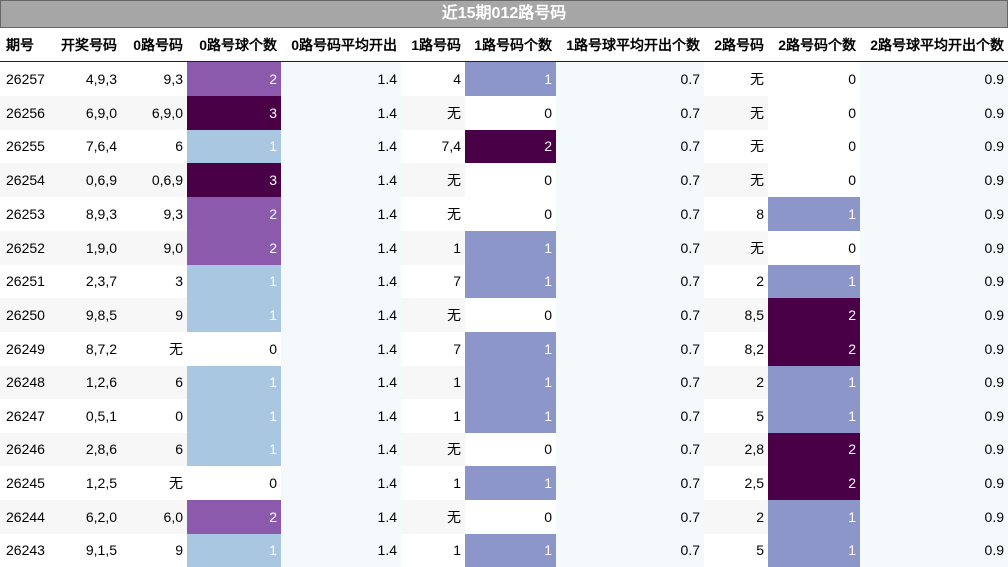 The height and width of the screenshot is (567, 1008). I want to click on route0-numbers-cell: 9,0, so click(154, 247).